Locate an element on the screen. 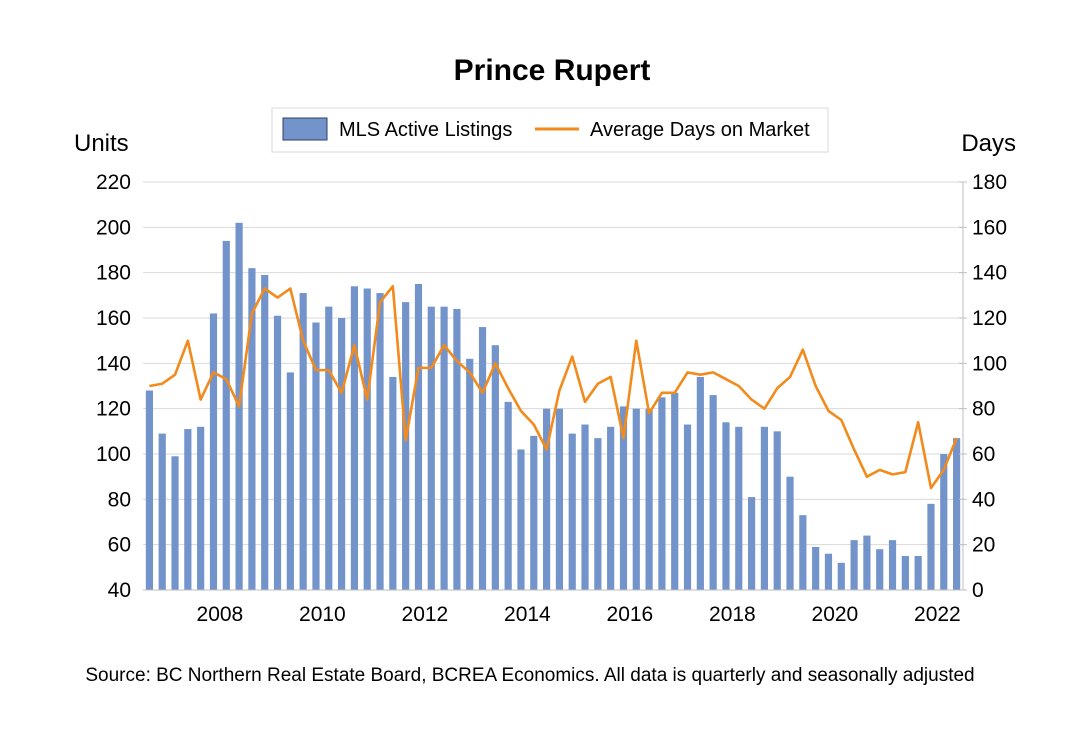  legend-bar-label: MLS Active Listings is located at coordinates (425, 130).